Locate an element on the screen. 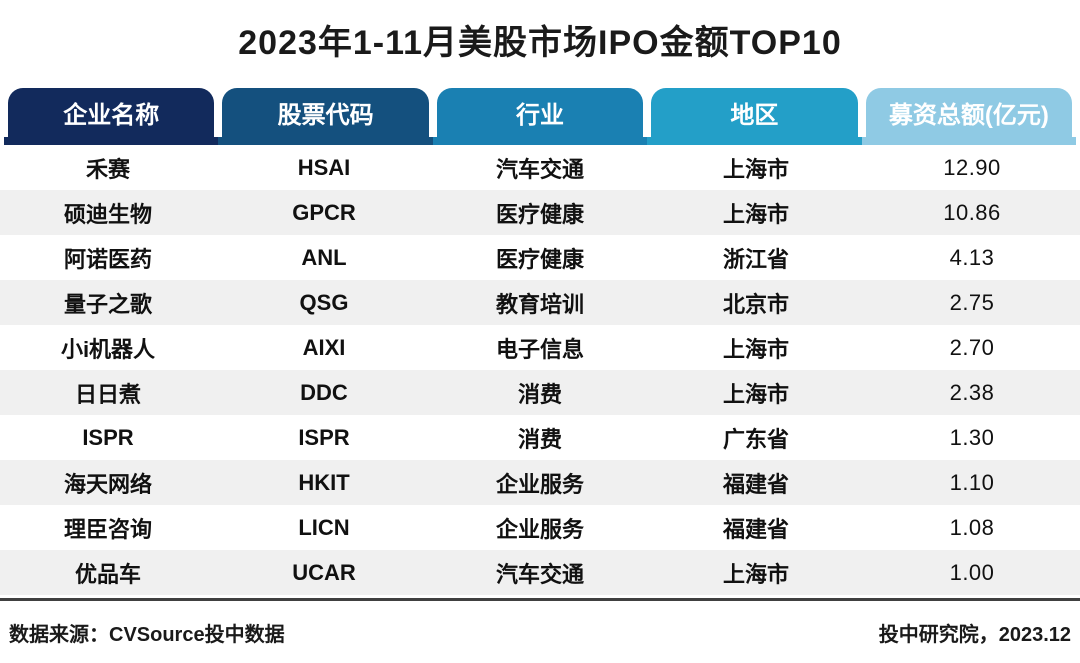 Image resolution: width=1080 pixels, height=663 pixels. column-header-ticker: 股票代码 is located at coordinates (325, 116).